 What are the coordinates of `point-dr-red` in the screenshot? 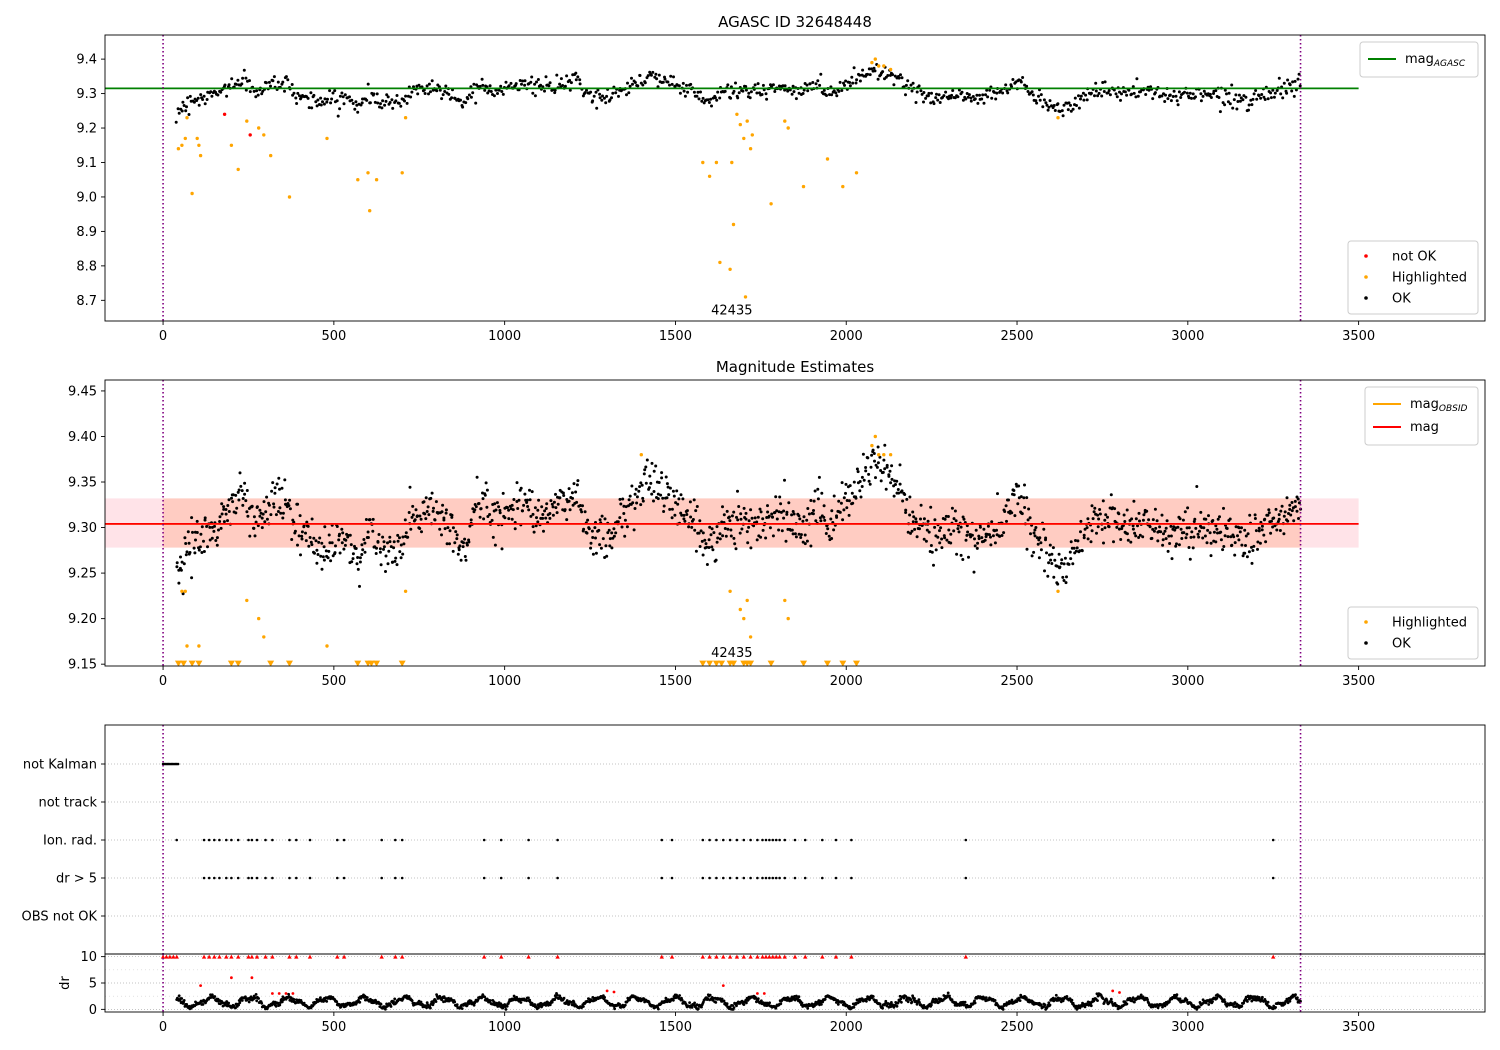 It's located at (293, 993).